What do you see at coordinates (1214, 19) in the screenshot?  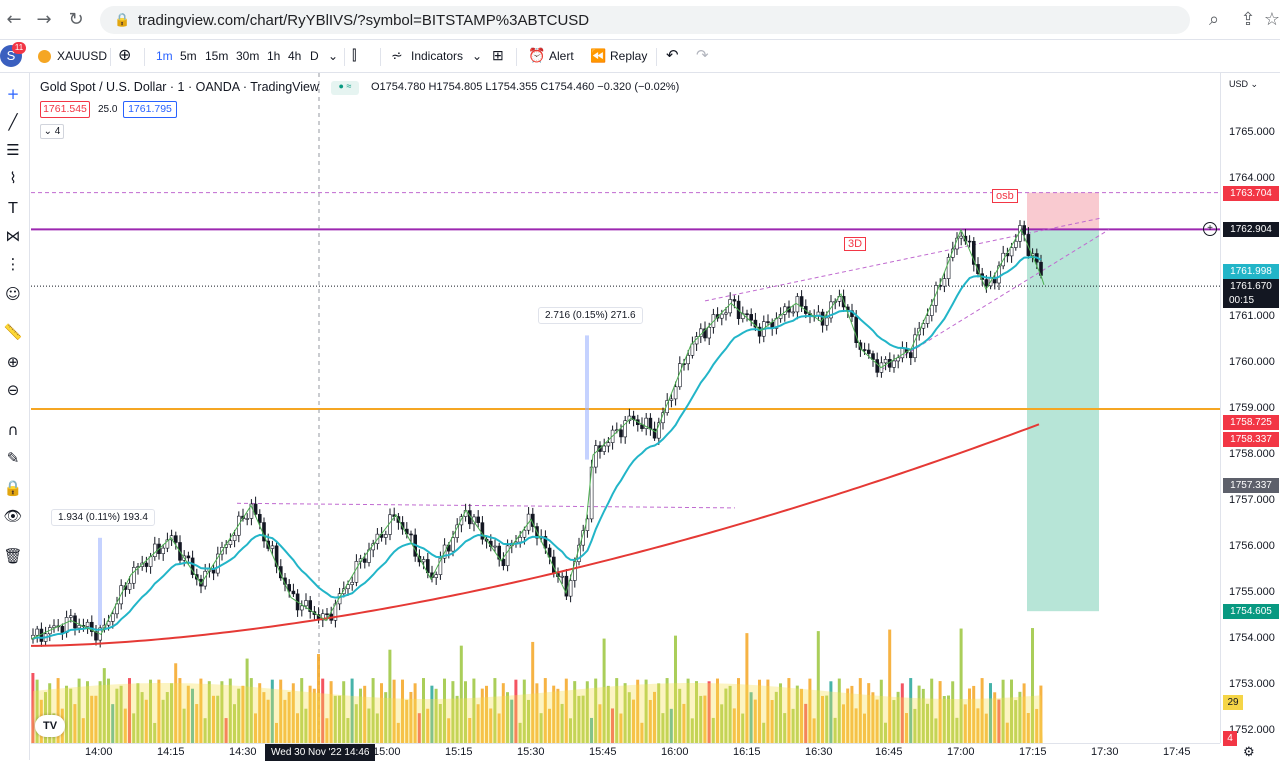 I see `zoom-icon: ⌕` at bounding box center [1214, 19].